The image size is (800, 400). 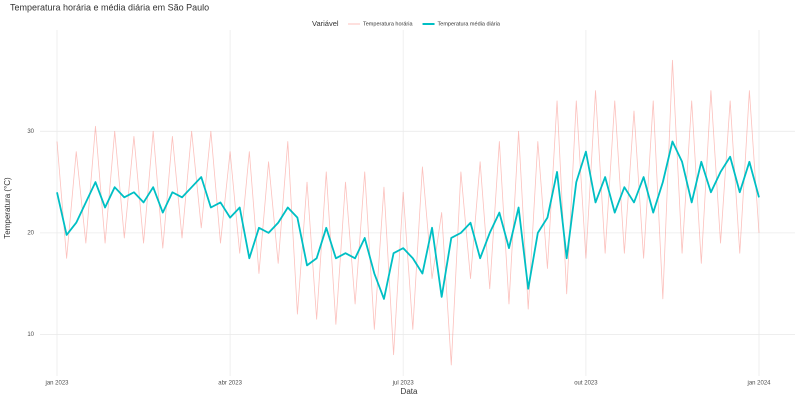 I want to click on legend-label: Temperatura média diária, so click(x=469, y=24).